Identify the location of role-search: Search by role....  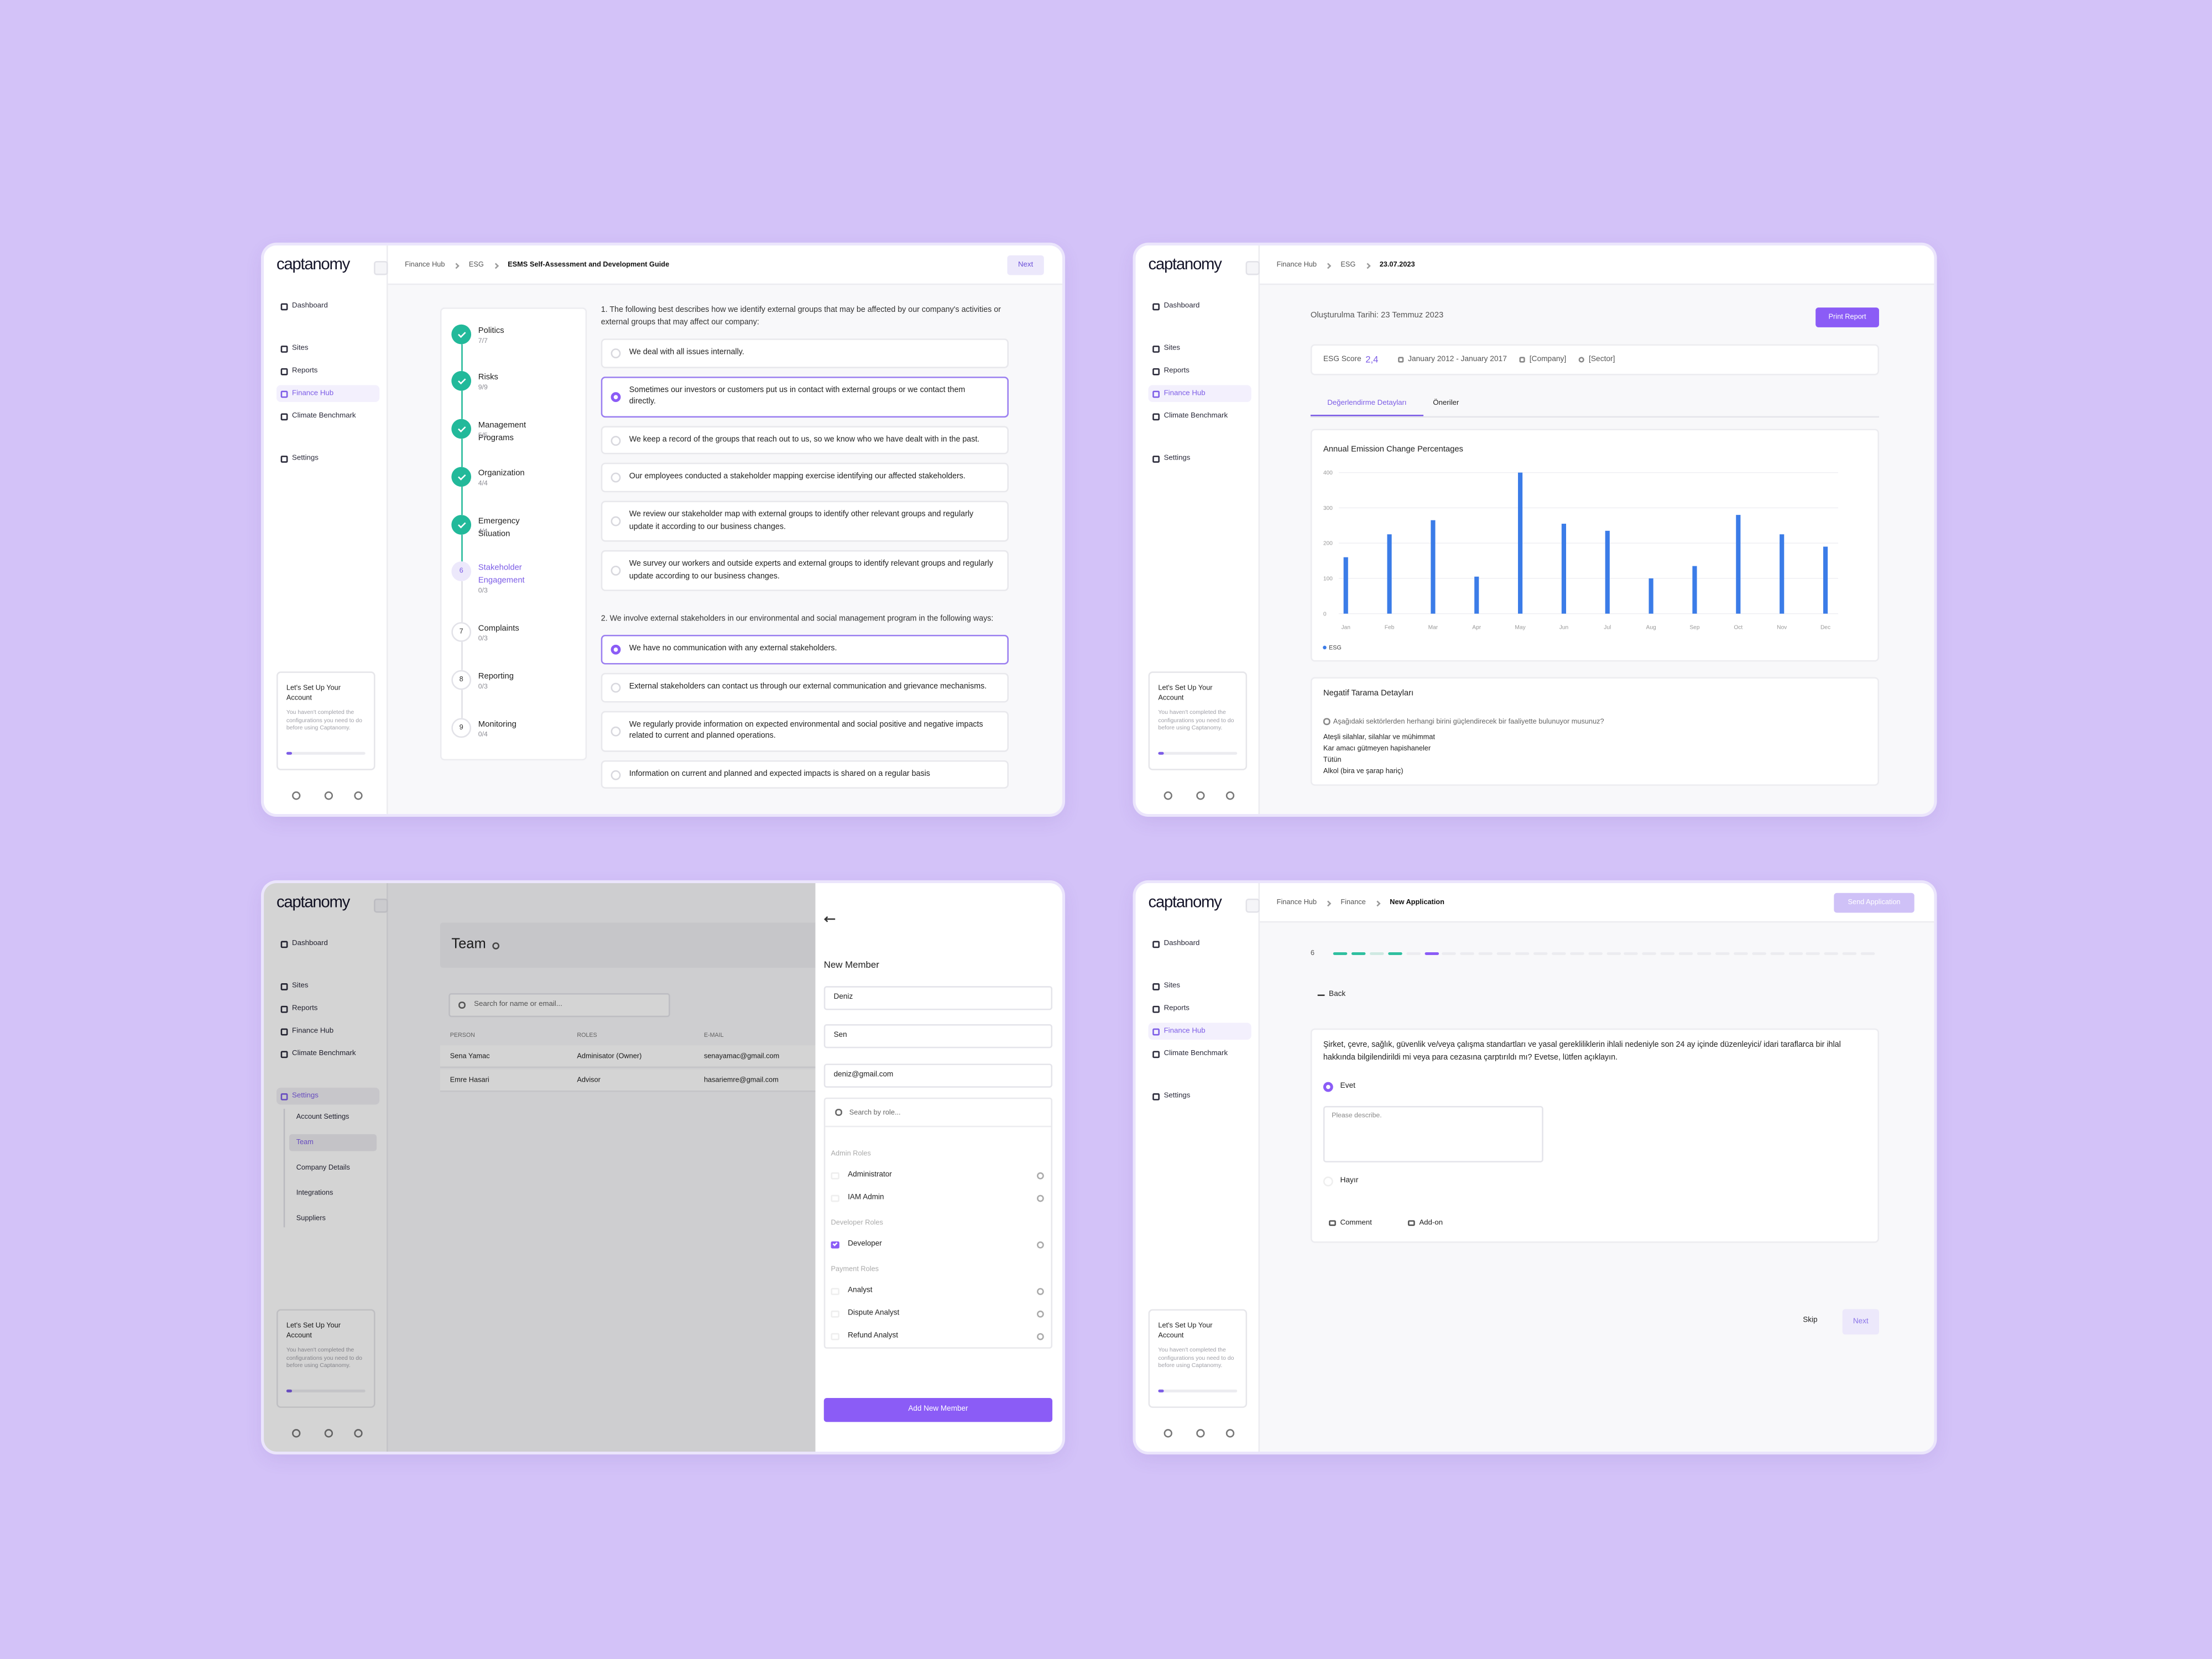
(938, 1114).